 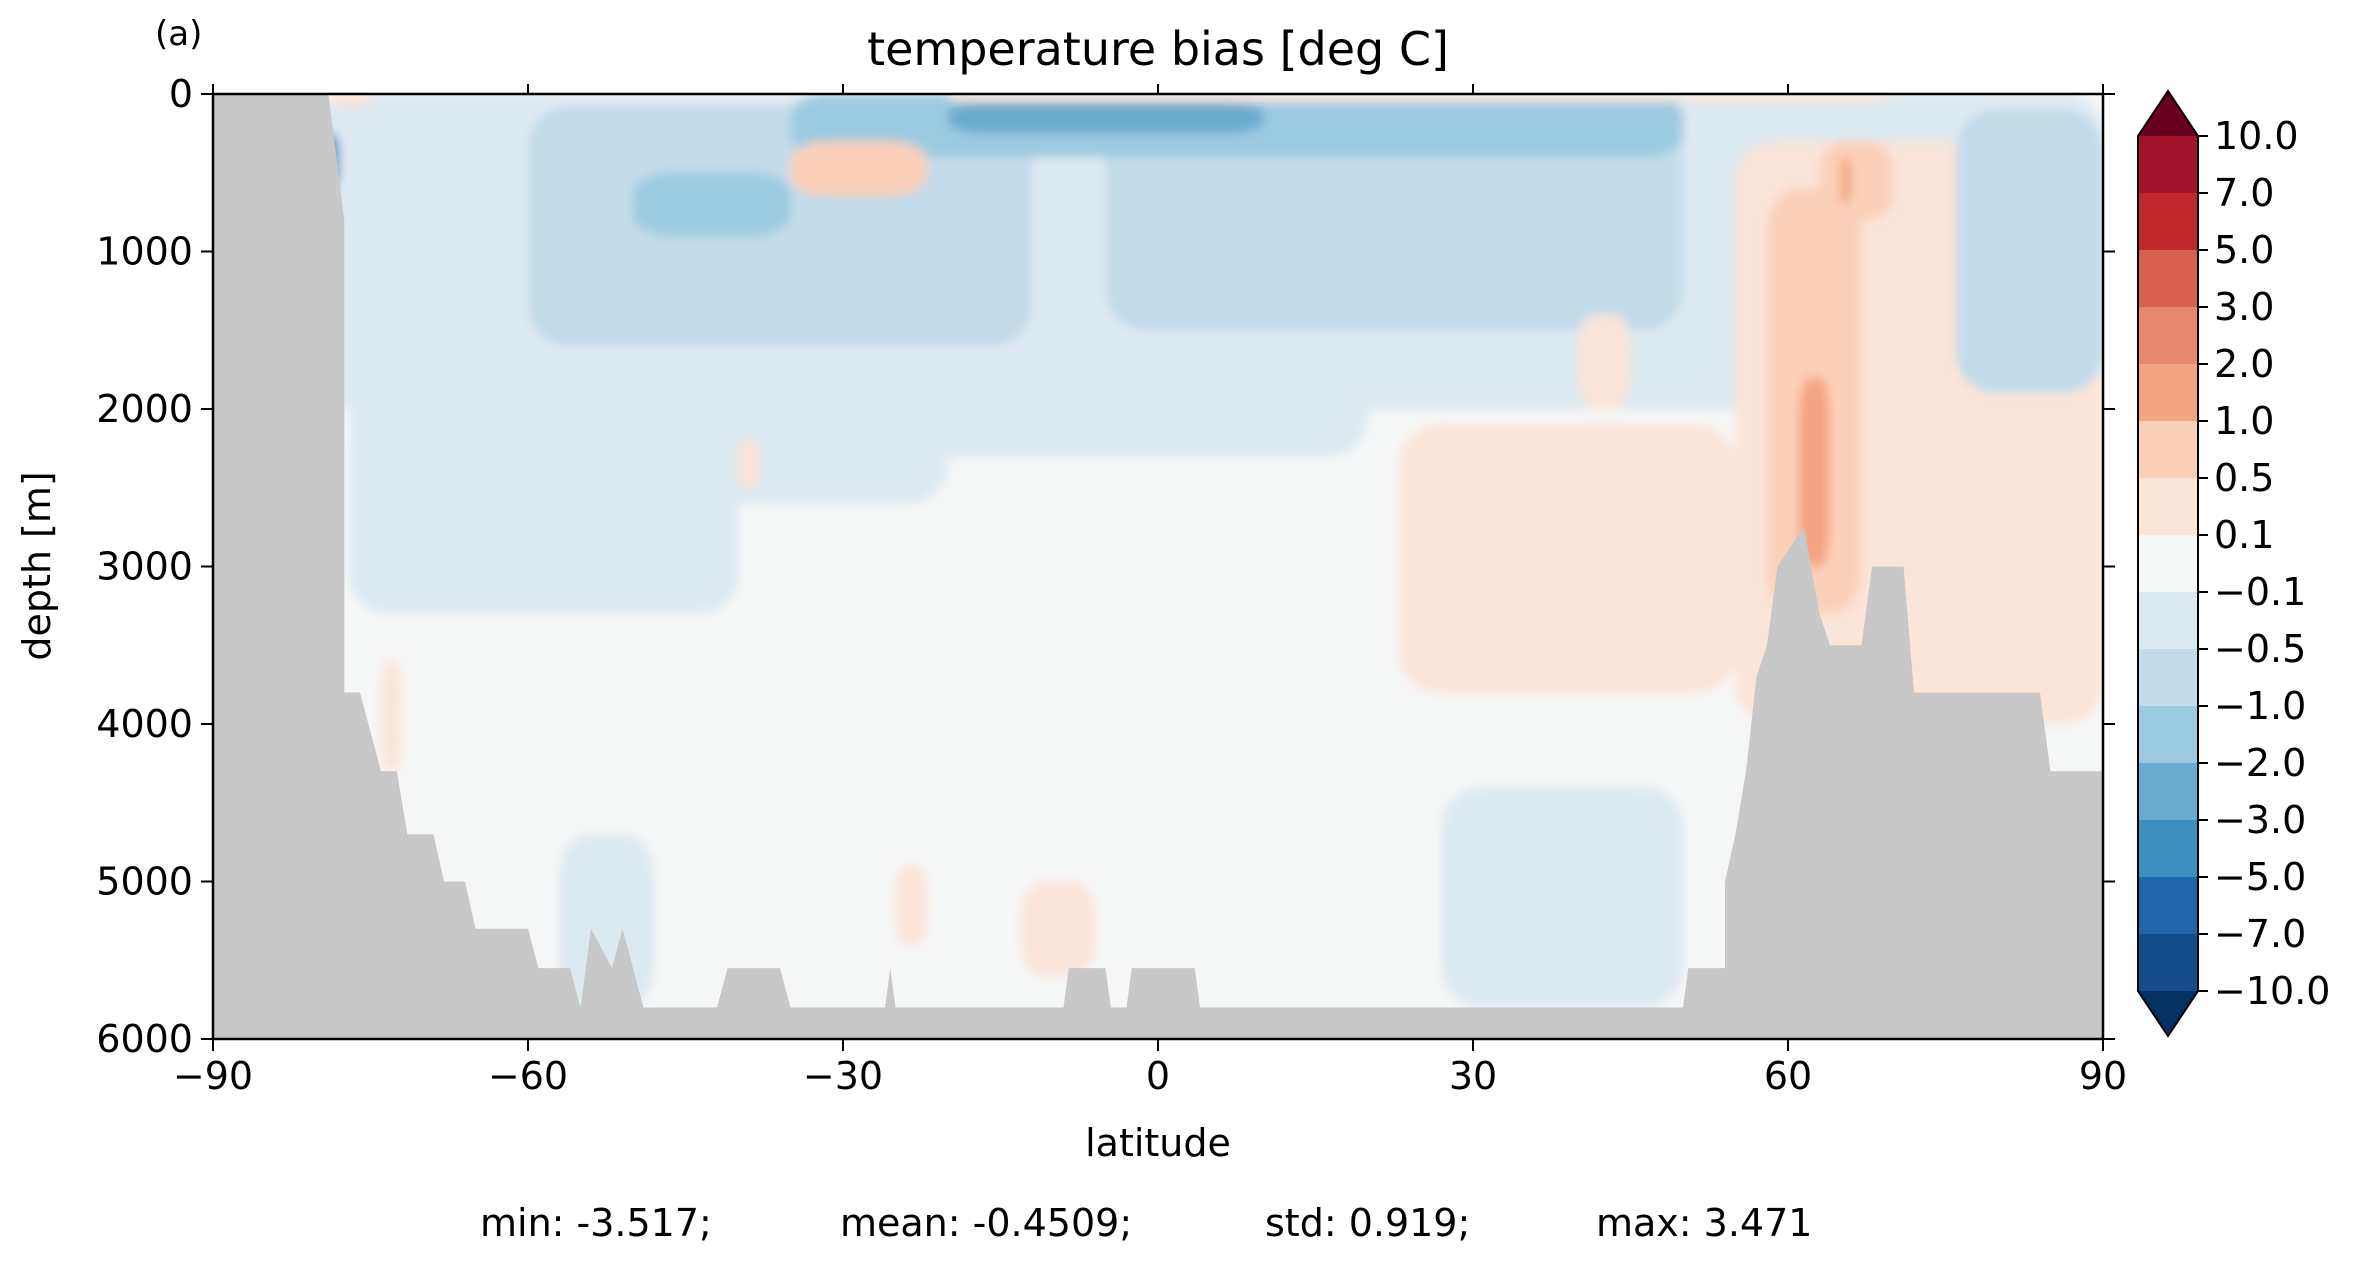 What do you see at coordinates (178, 34) in the screenshot?
I see `panel-label: (a)` at bounding box center [178, 34].